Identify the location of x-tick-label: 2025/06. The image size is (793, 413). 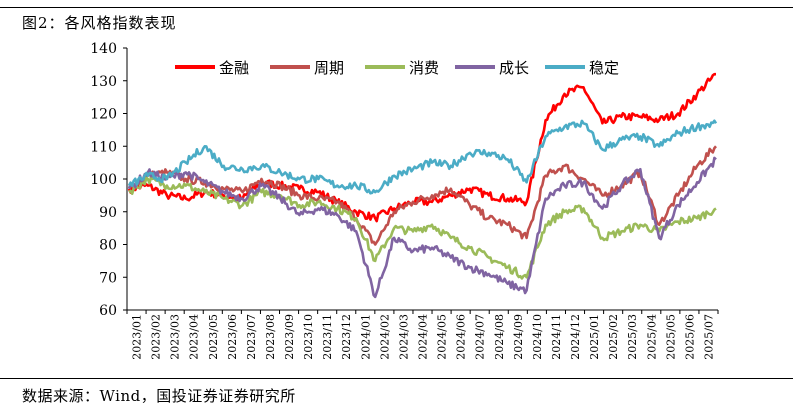
(689, 337).